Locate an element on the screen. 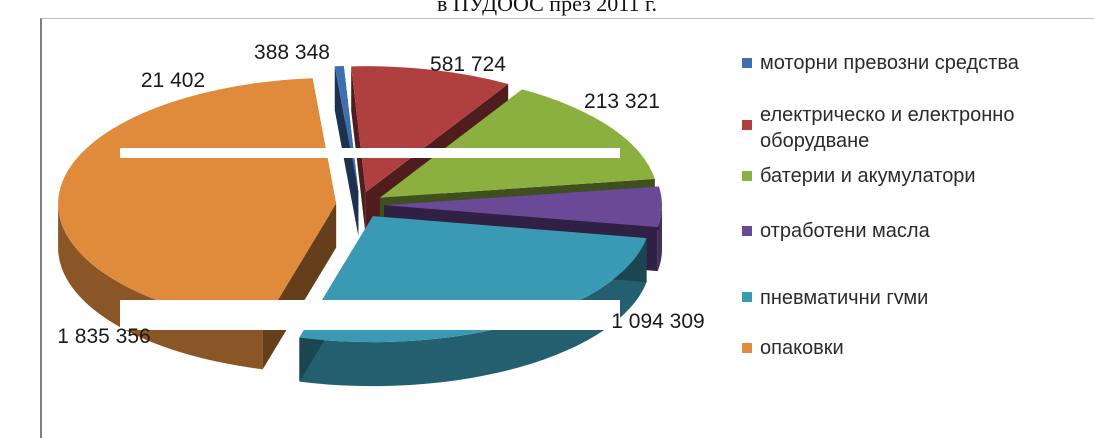 Image resolution: width=1094 pixels, height=438 pixels. legend-label-tyres: пневматични гуми is located at coordinates (844, 295).